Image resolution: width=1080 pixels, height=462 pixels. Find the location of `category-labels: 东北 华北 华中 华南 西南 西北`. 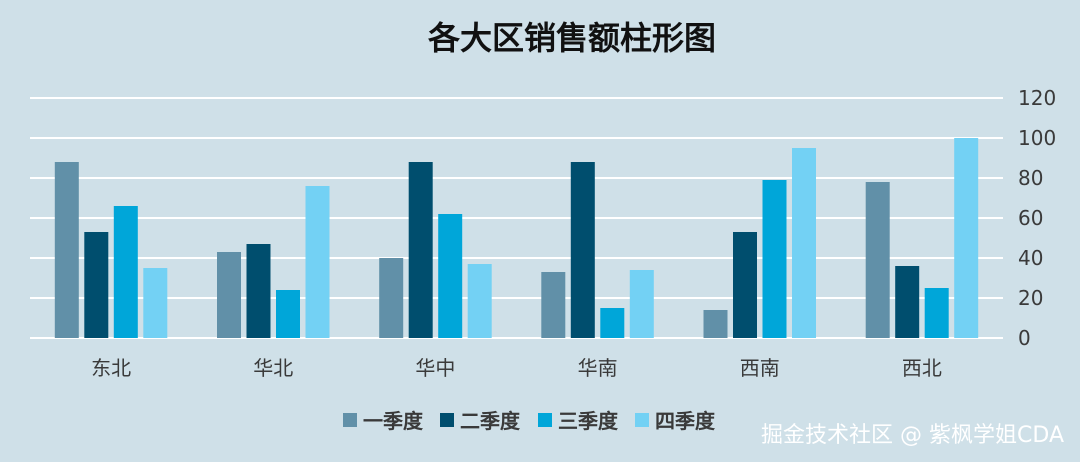

category-labels: 东北 华北 华中 华南 西南 西北 is located at coordinates (516, 368).